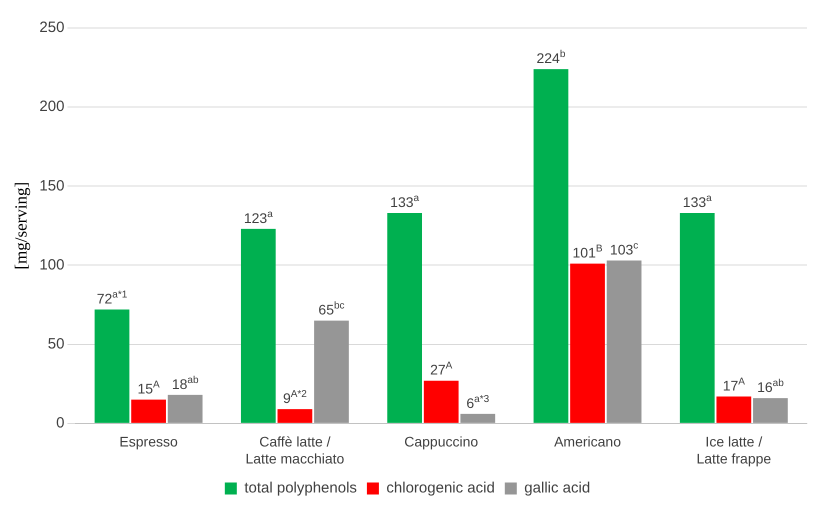 The height and width of the screenshot is (514, 825). Describe the element at coordinates (300, 488) in the screenshot. I see `legend-label: total polyphenols` at that location.